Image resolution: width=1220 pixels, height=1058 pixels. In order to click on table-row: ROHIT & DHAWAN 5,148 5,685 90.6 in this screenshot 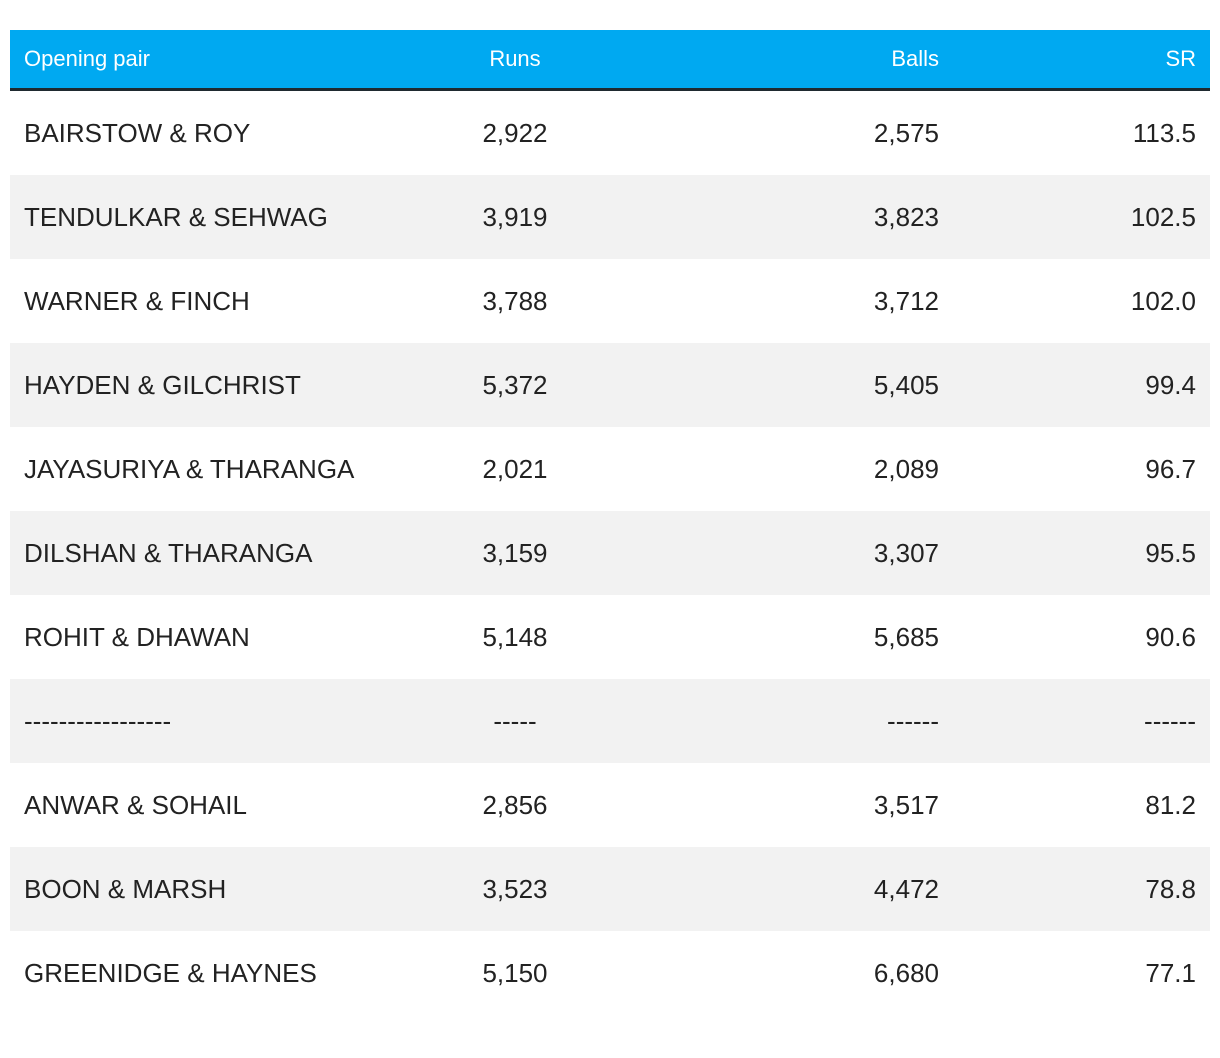, I will do `click(610, 637)`.